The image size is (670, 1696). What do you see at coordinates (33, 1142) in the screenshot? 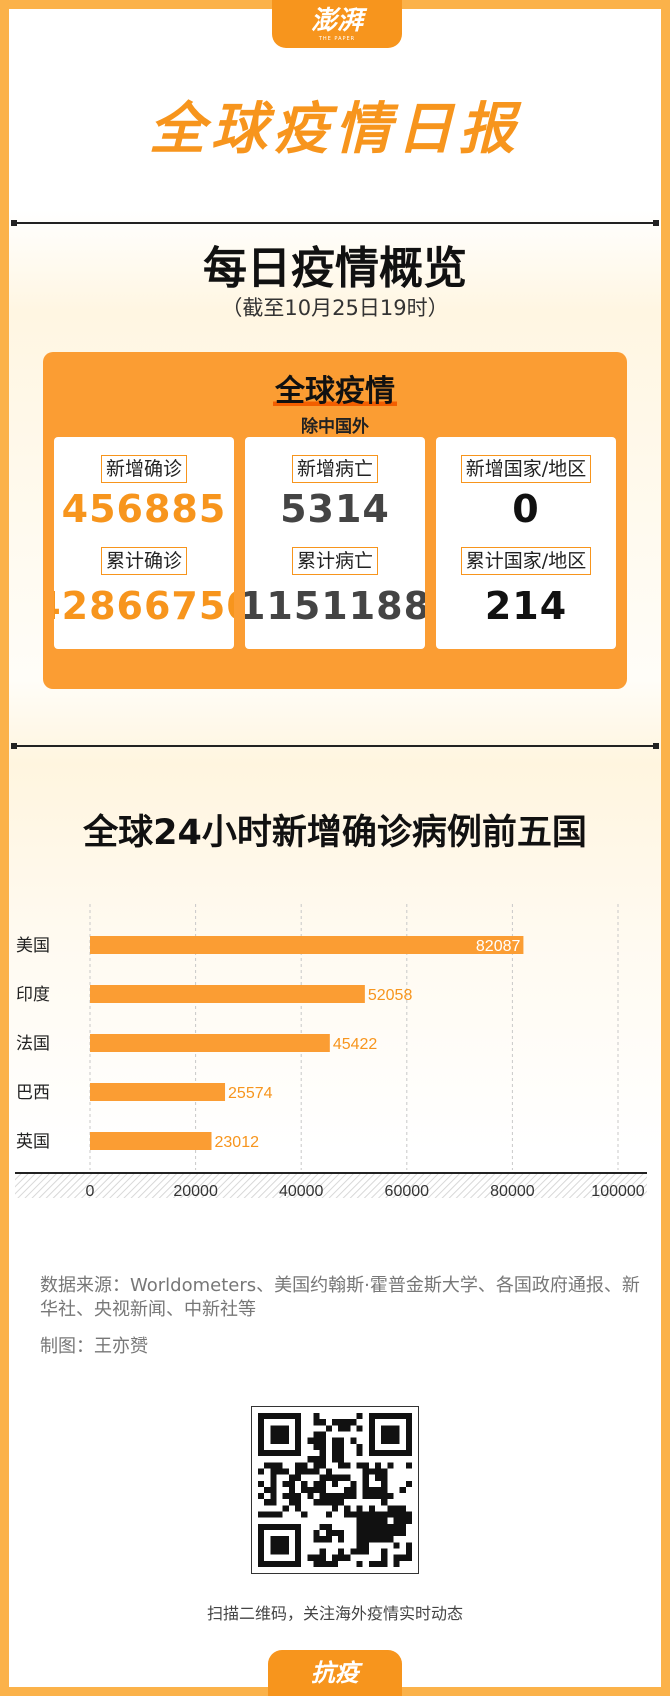
I see `category-label: 英国` at bounding box center [33, 1142].